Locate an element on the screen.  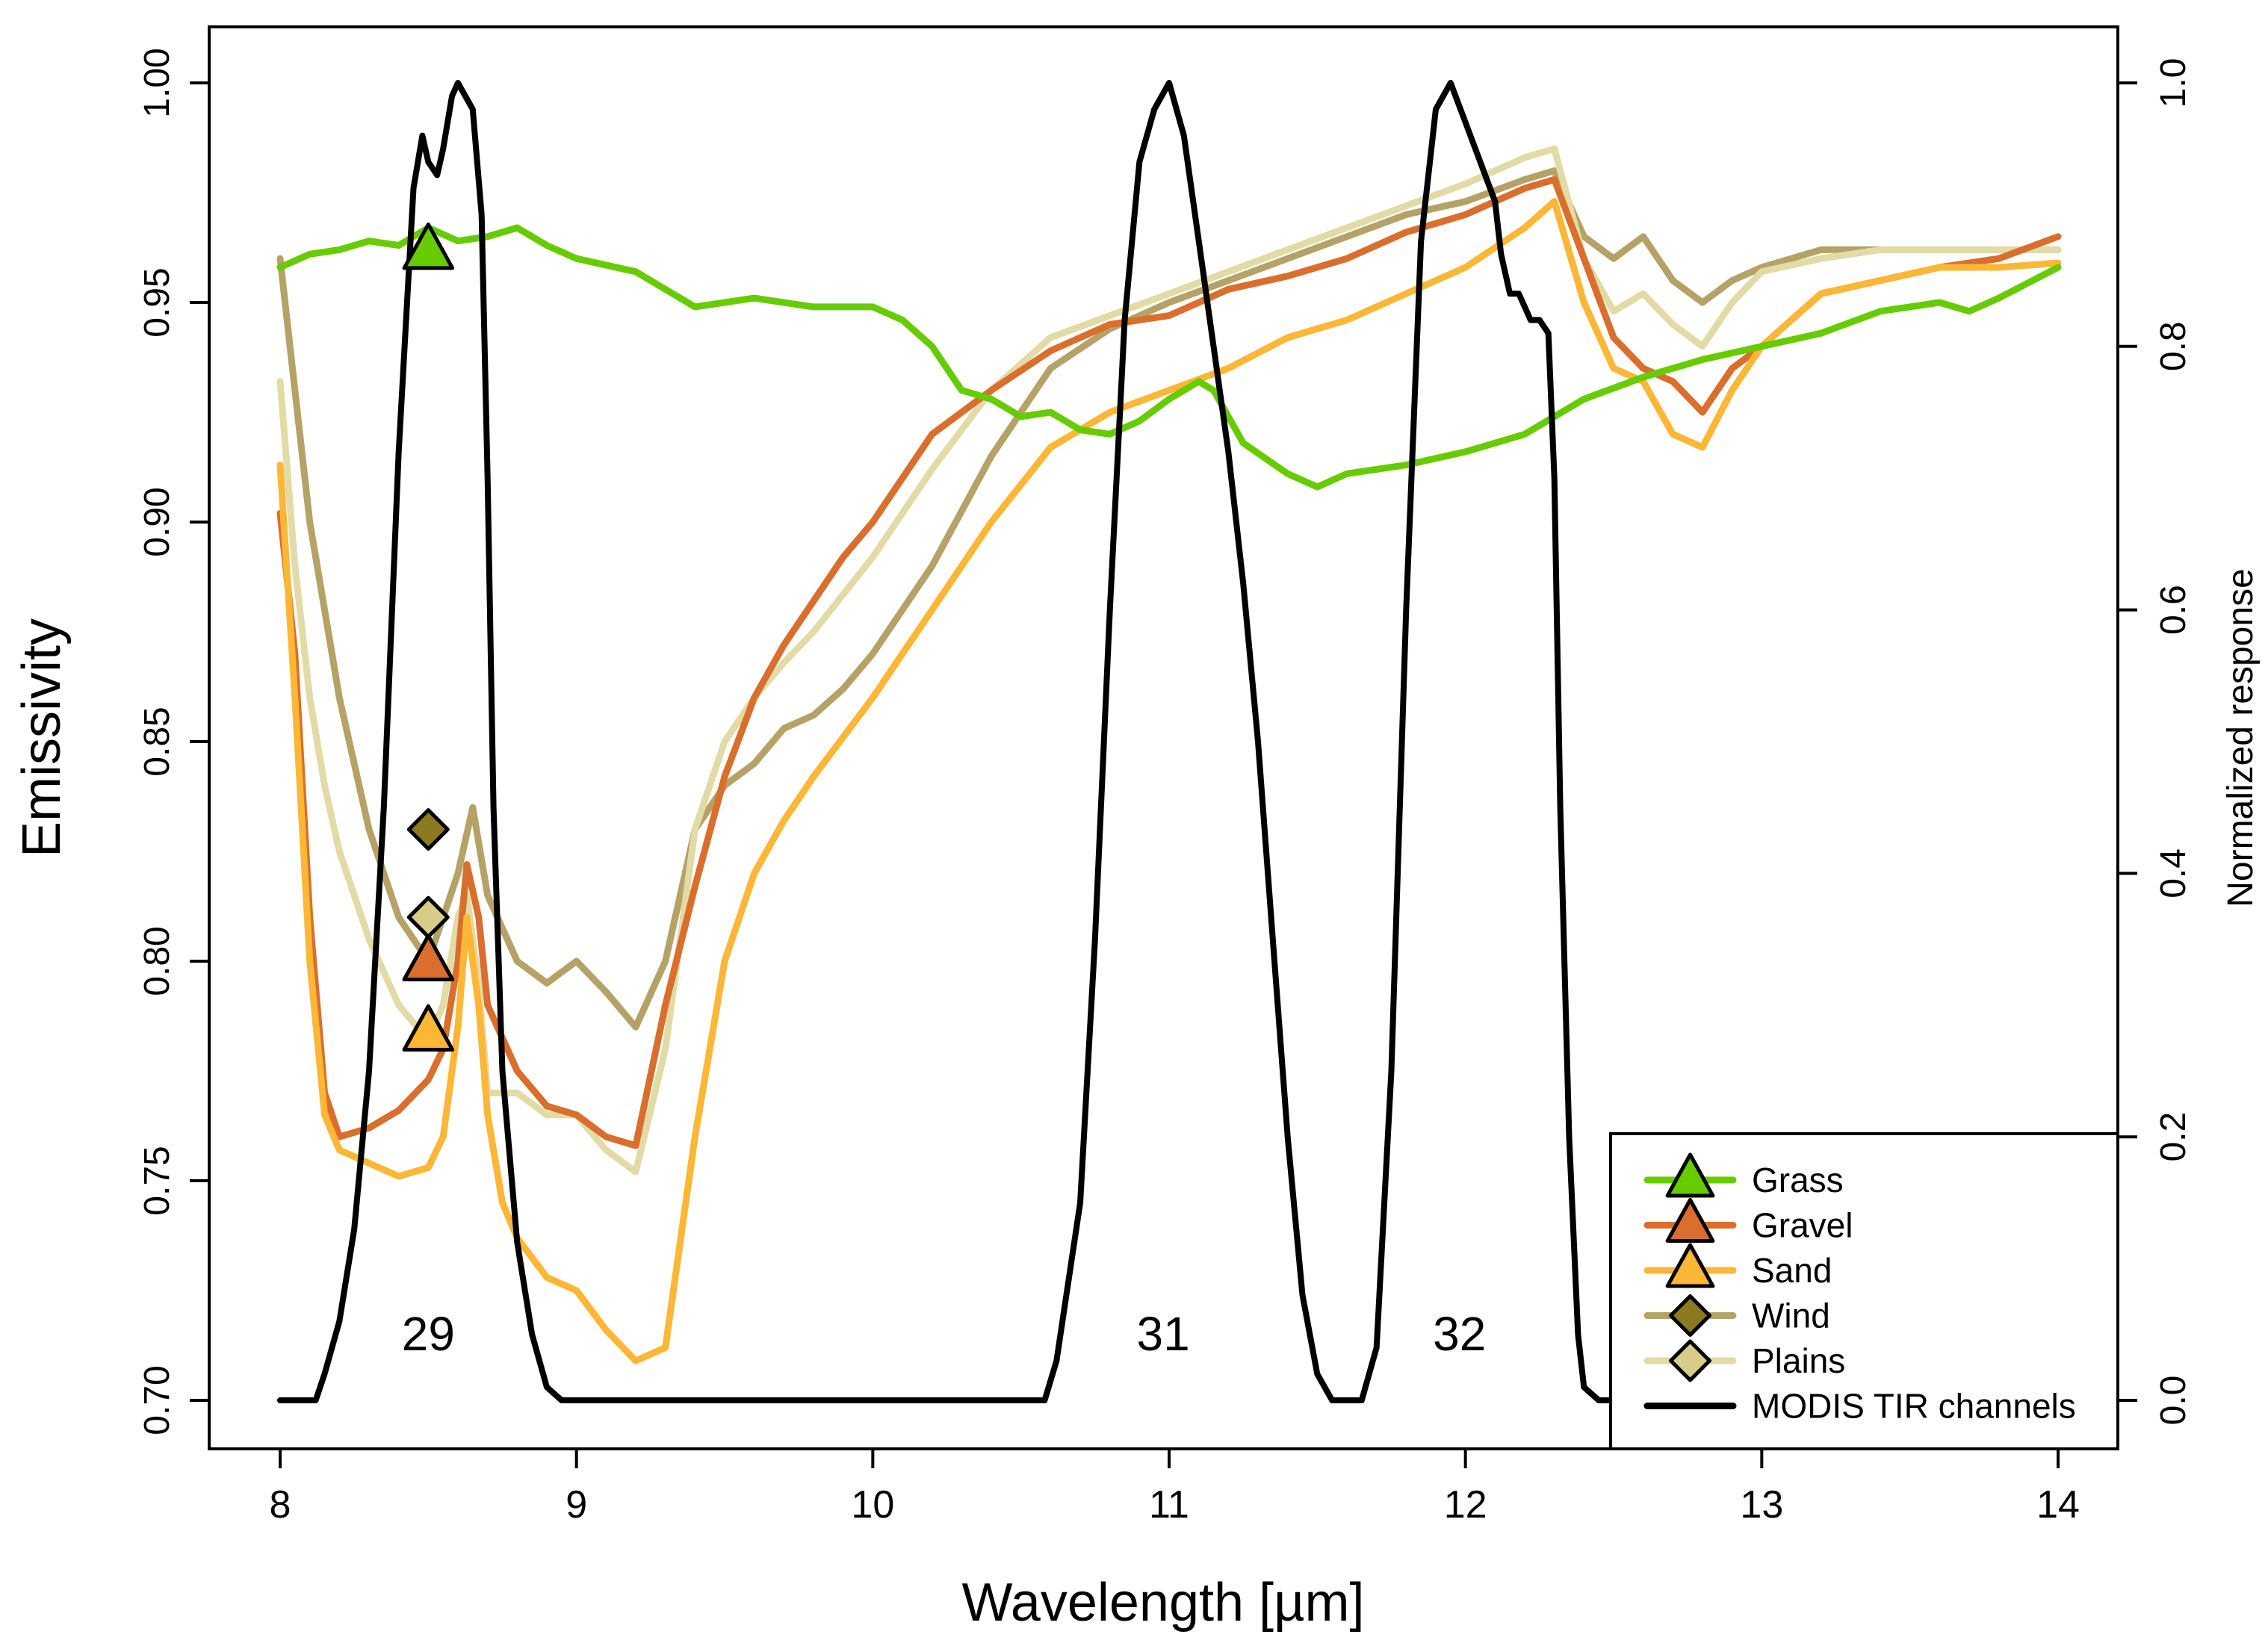
y2-tick-label: 1.0 is located at coordinates (2173, 83).